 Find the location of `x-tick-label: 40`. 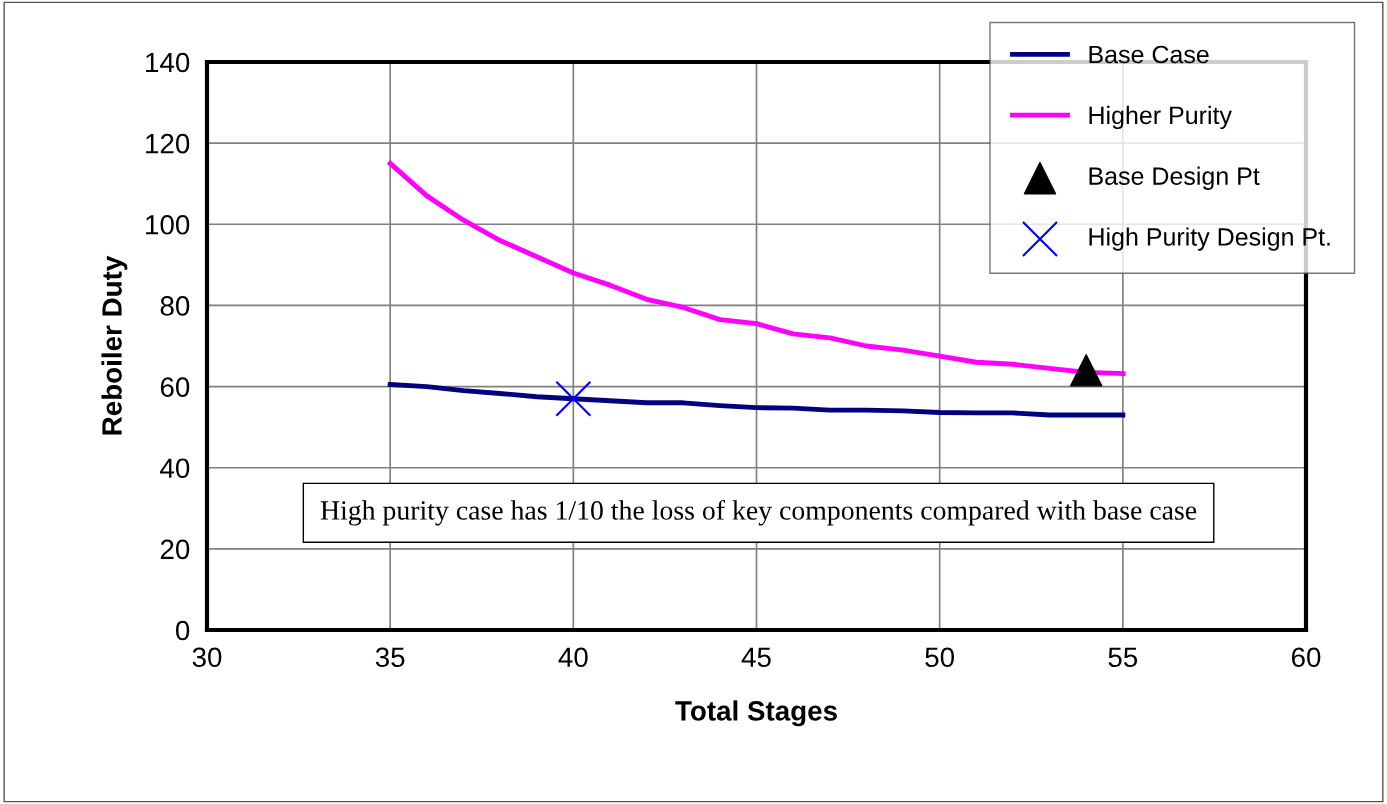

x-tick-label: 40 is located at coordinates (573, 657).